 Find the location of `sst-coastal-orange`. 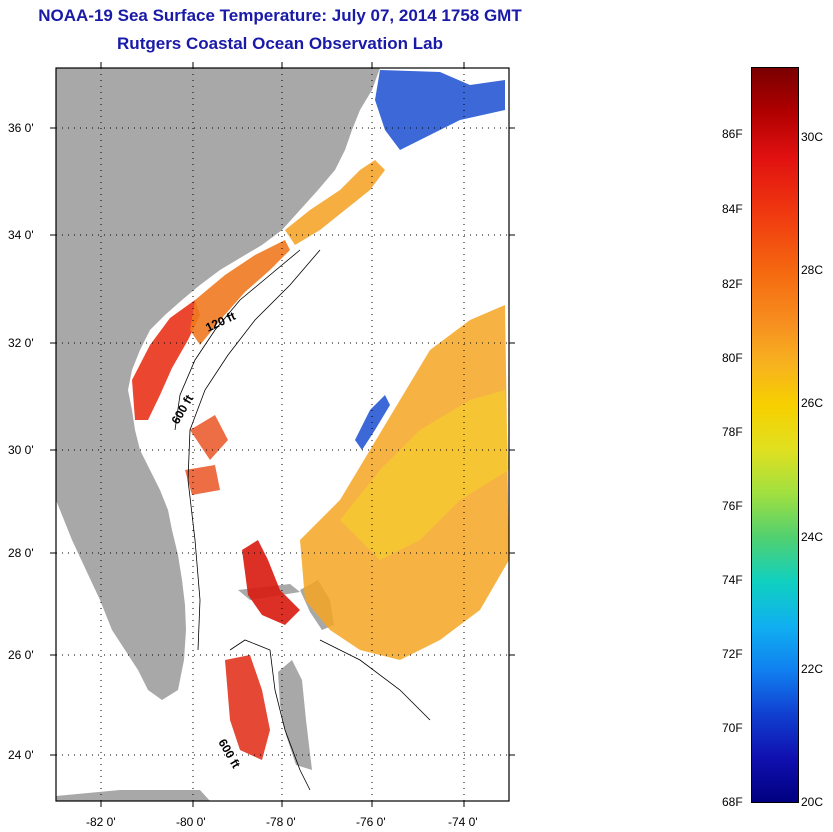

sst-coastal-orange is located at coordinates (240, 292).